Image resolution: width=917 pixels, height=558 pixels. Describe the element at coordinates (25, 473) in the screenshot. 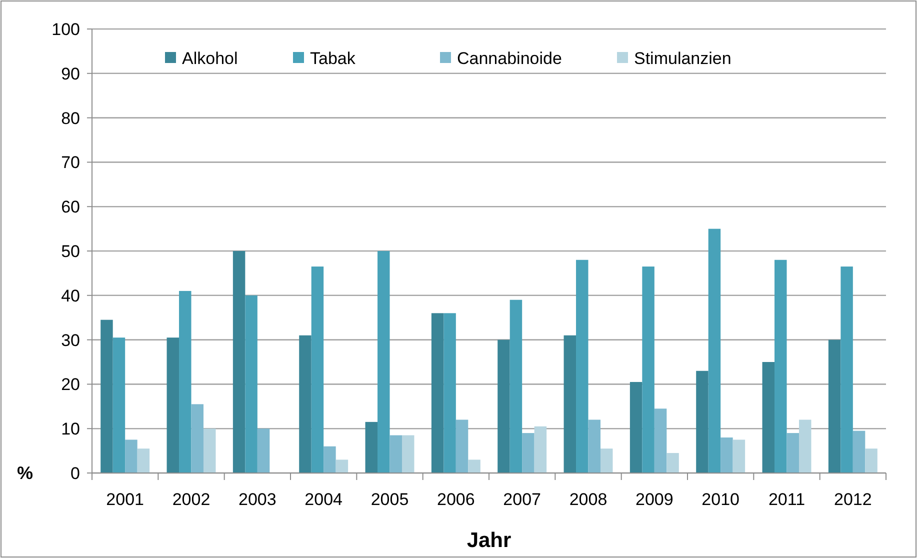

I see `y-axis-title: %` at that location.